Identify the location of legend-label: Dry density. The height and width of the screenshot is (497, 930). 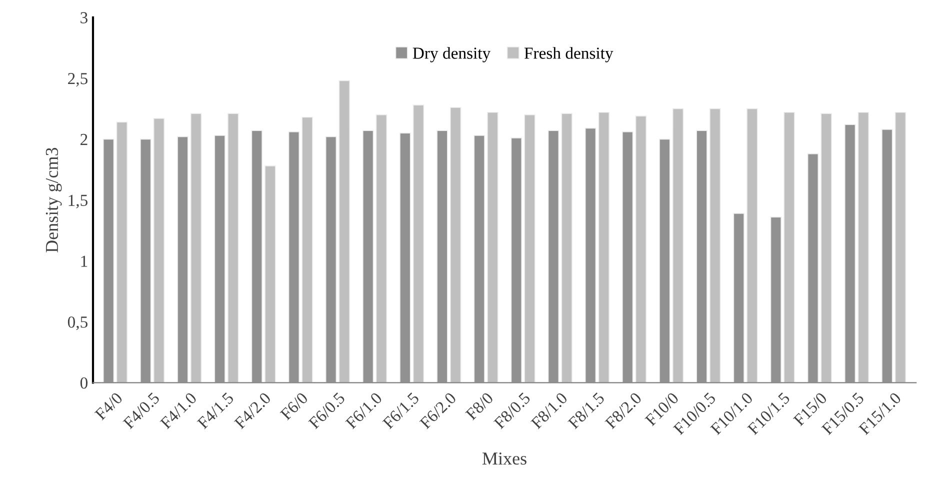
(451, 54).